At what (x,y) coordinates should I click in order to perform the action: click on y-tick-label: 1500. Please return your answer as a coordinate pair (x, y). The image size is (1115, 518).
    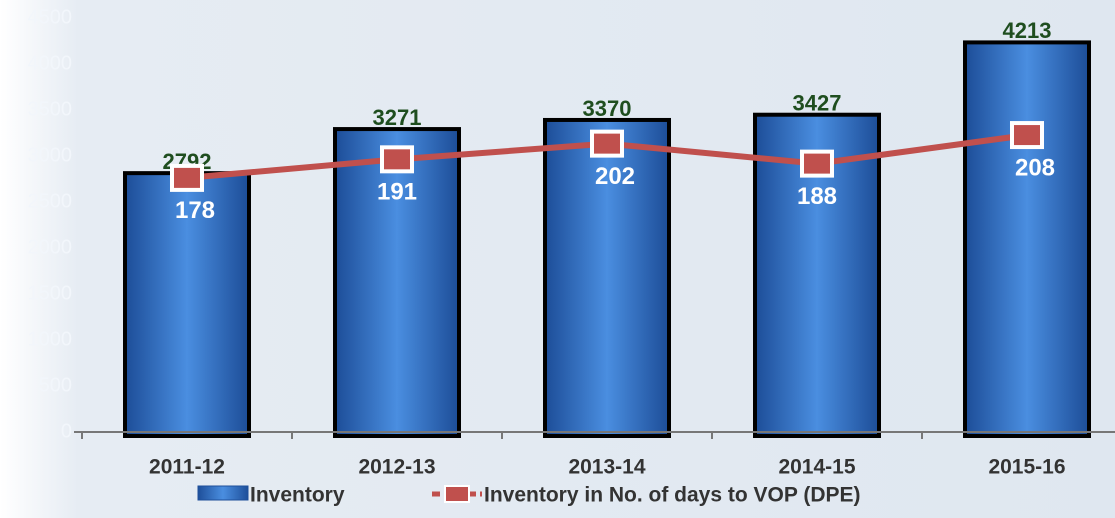
    Looking at the image, I should click on (50, 293).